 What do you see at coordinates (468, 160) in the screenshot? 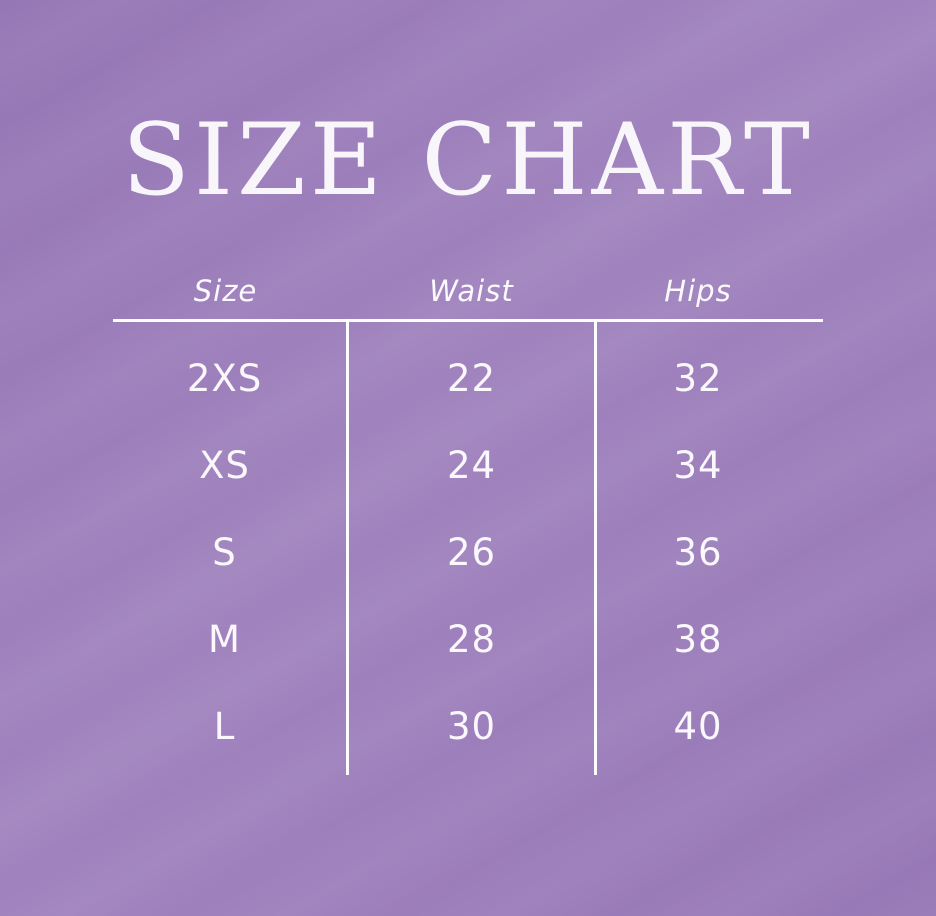
I see `page-title: SIZE CHART` at bounding box center [468, 160].